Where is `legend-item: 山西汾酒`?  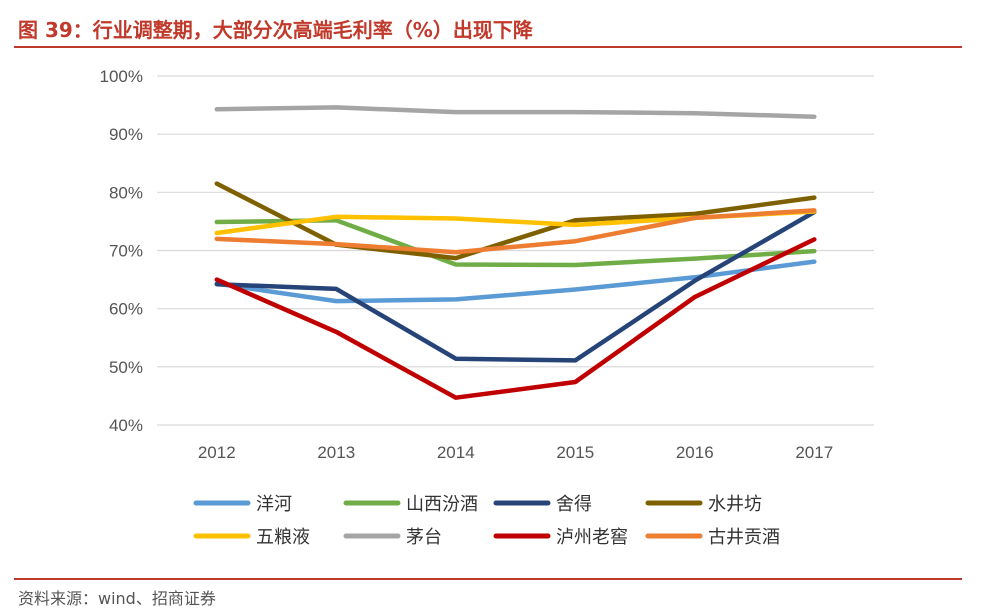 legend-item: 山西汾酒 is located at coordinates (410, 504).